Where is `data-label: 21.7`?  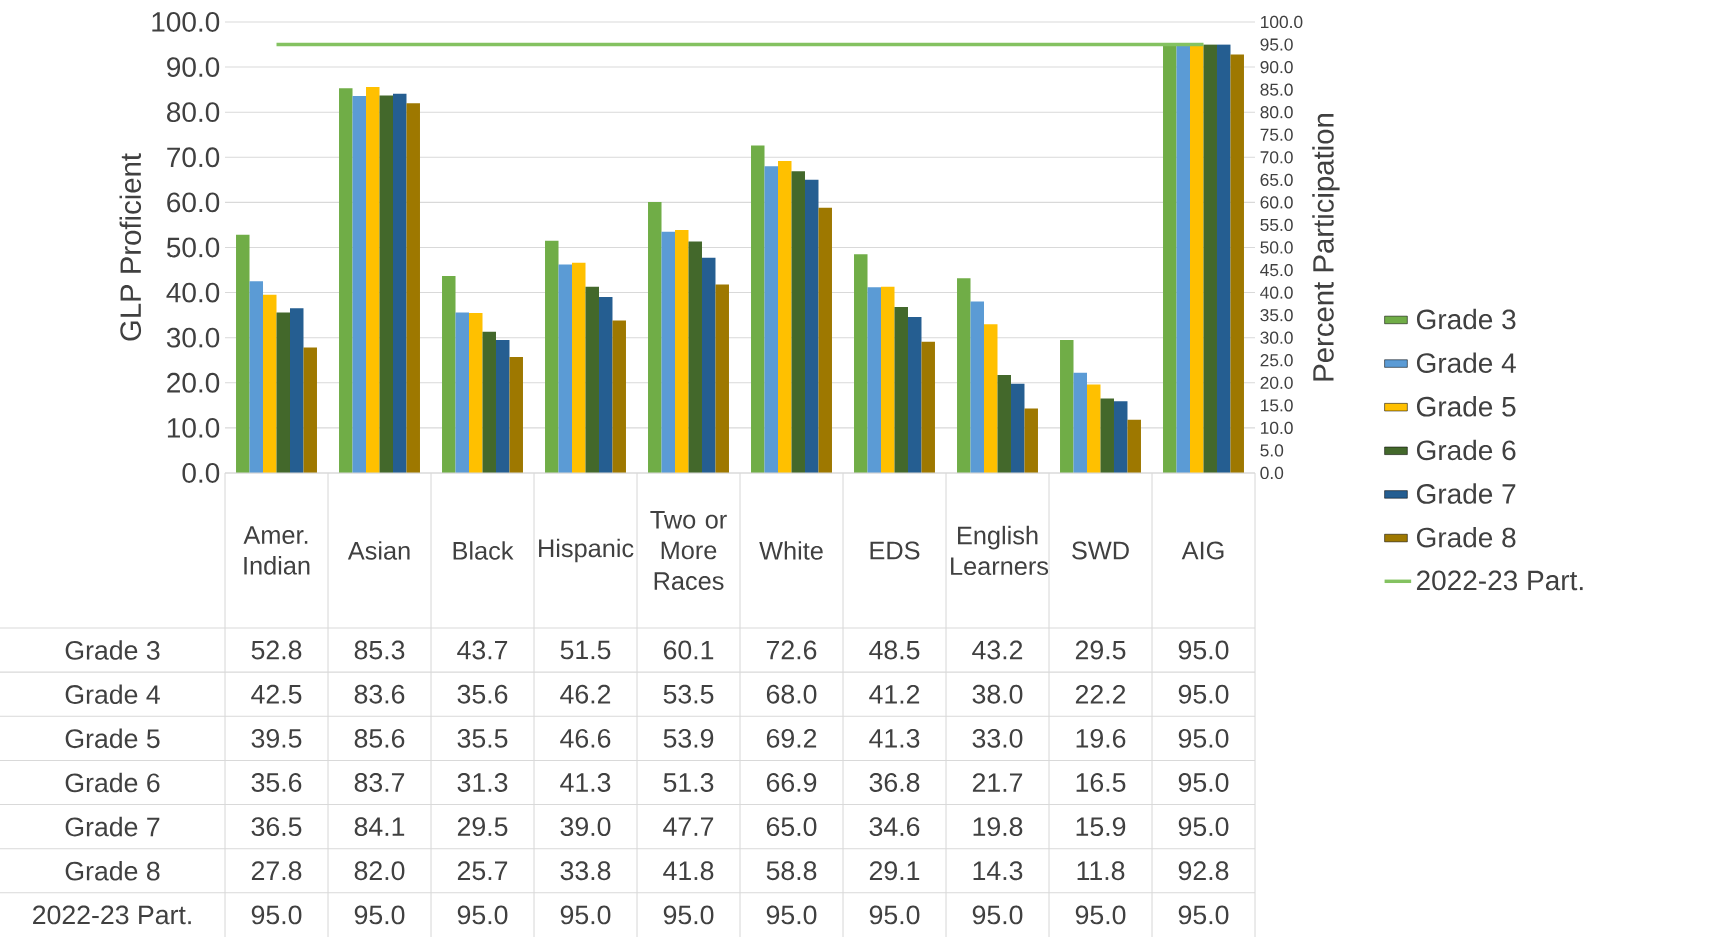 data-label: 21.7 is located at coordinates (997, 782).